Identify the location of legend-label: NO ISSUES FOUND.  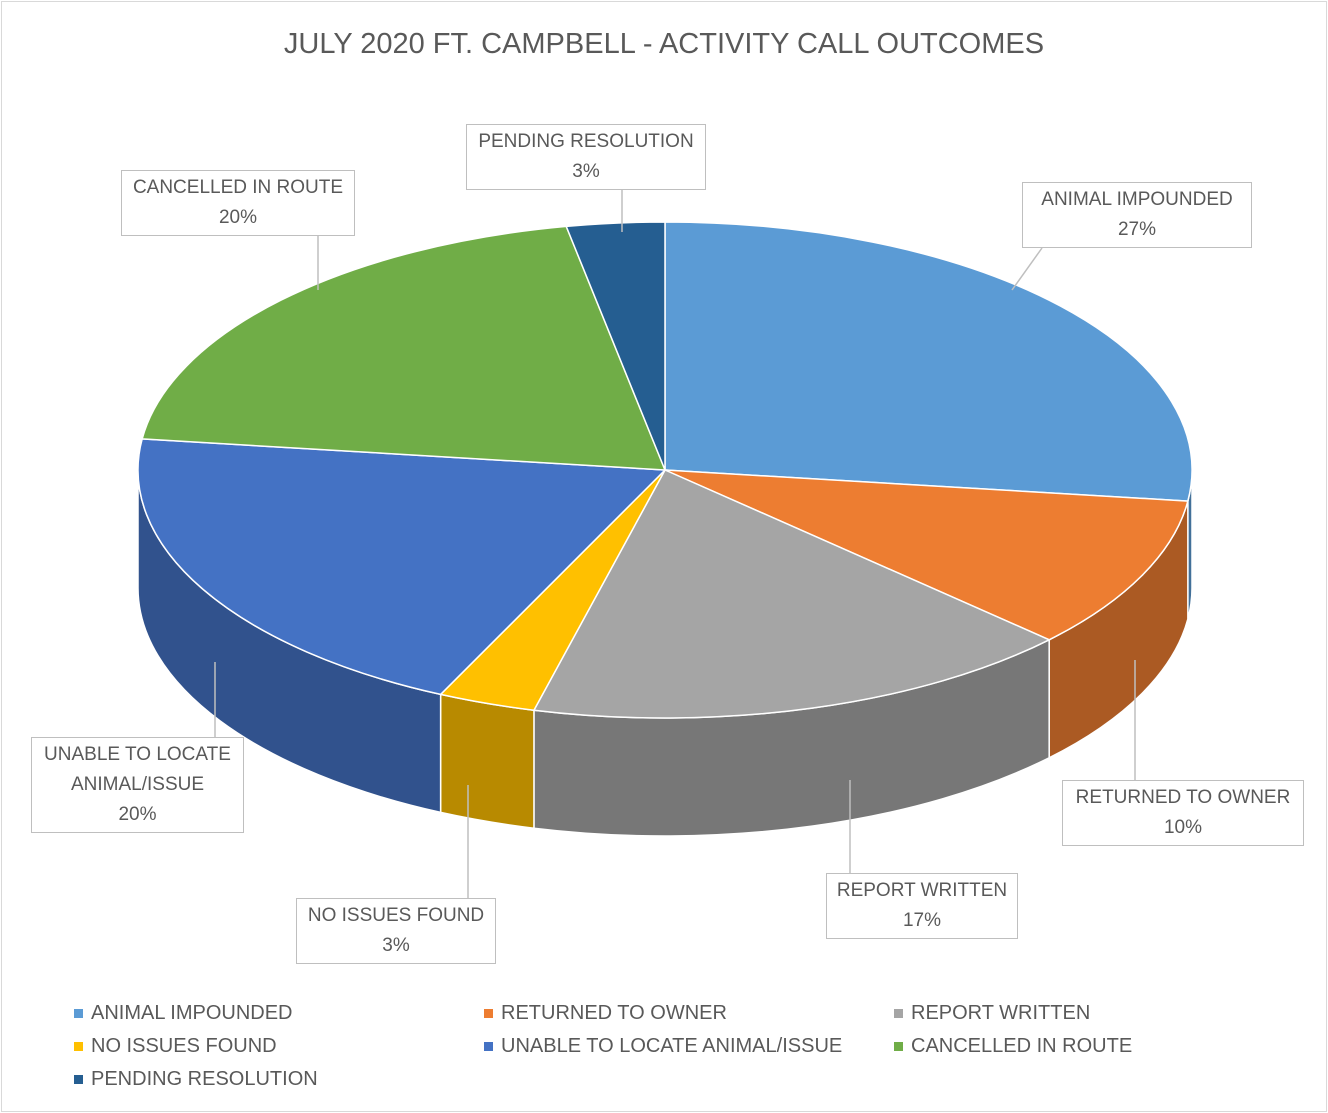
(184, 1046).